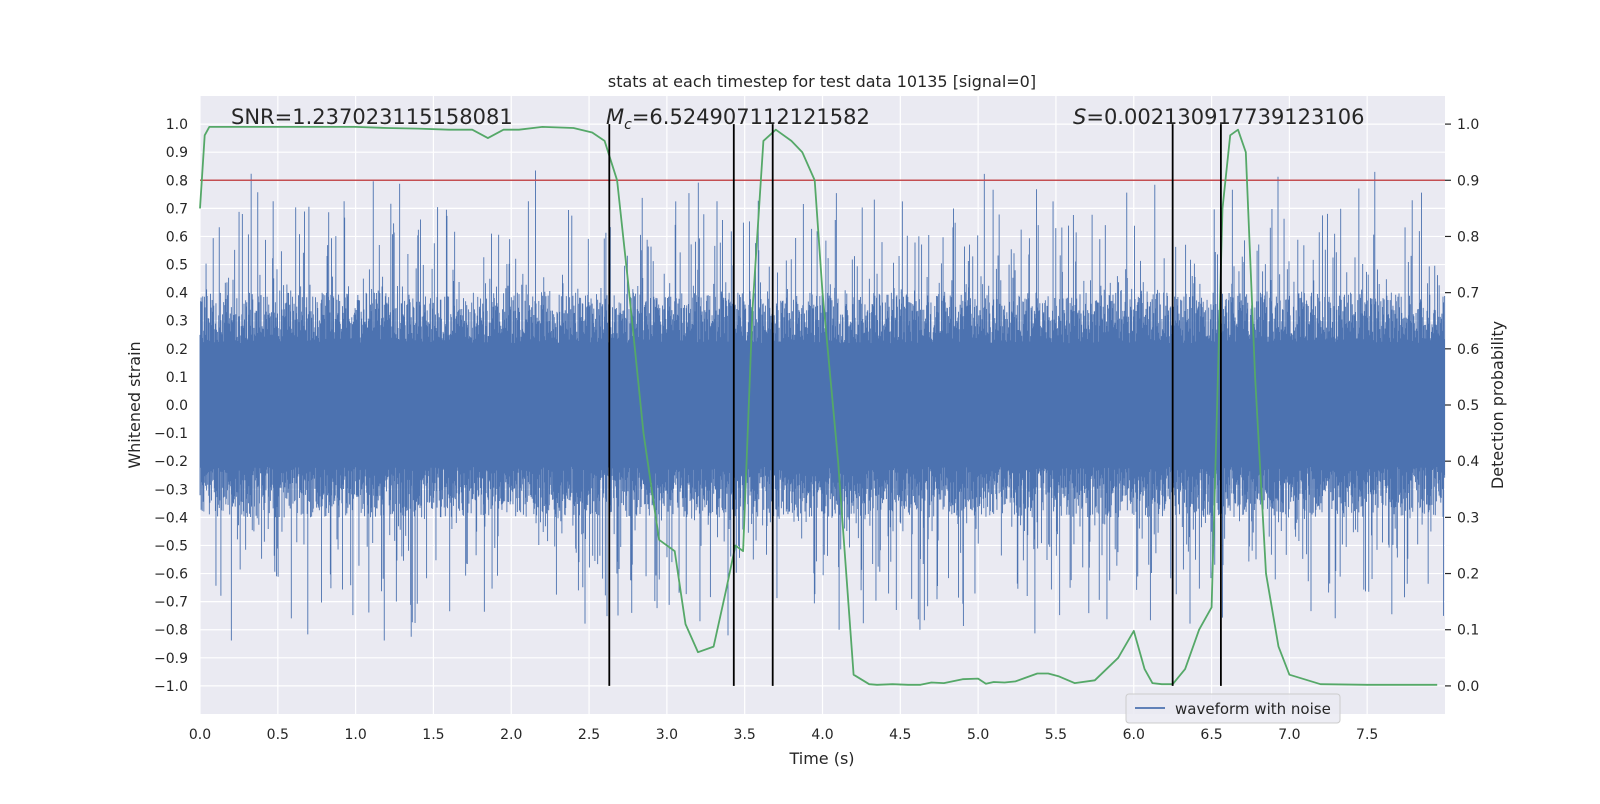 This screenshot has width=1600, height=804. I want to click on mc-annotation: Mc=6.524907112121582, so click(738, 119).